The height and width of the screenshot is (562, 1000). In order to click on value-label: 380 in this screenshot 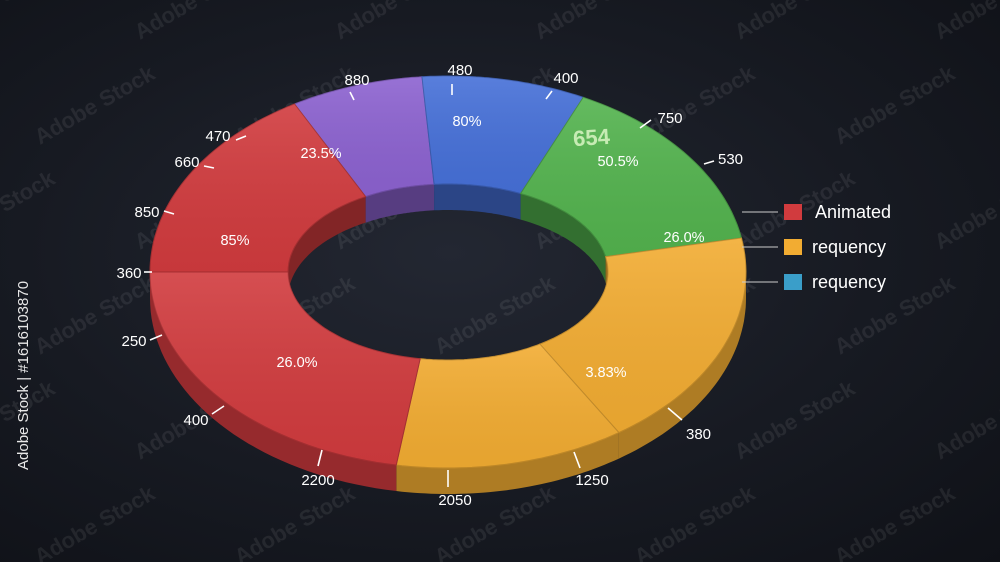, I will do `click(698, 434)`.